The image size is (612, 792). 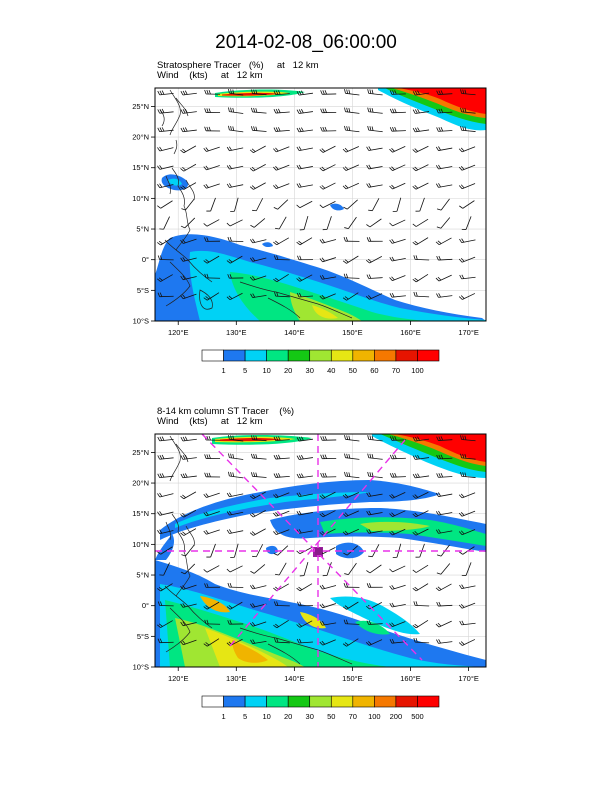 What do you see at coordinates (318, 551) in the screenshot?
I see `cross-section-marker` at bounding box center [318, 551].